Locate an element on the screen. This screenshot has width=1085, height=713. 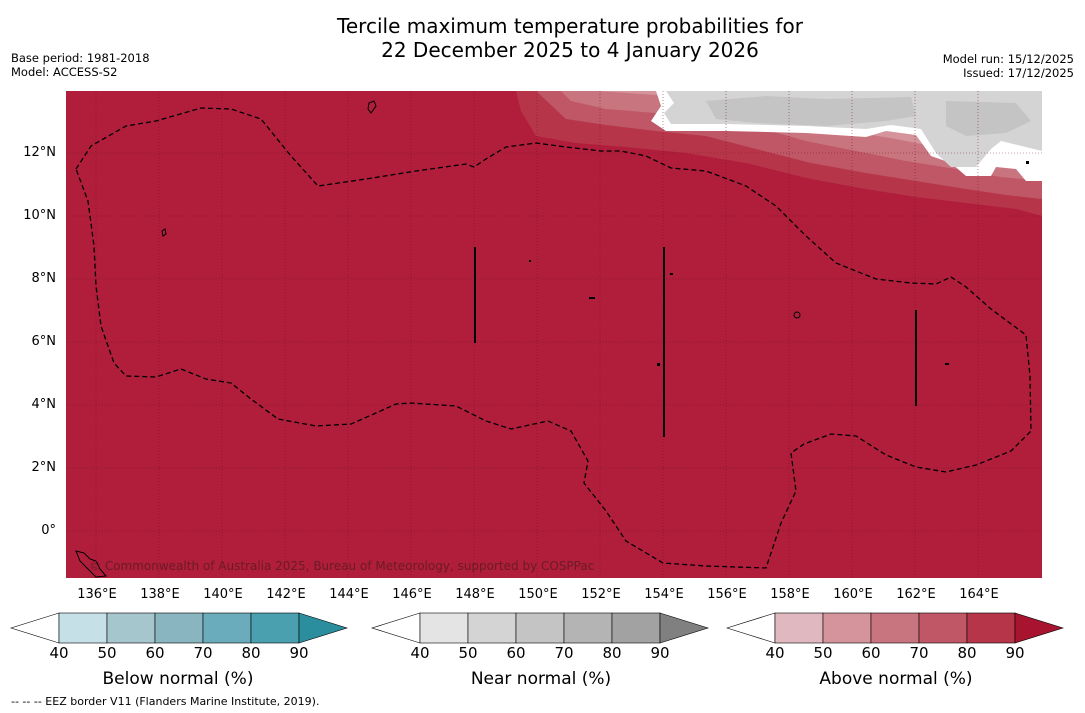
info-left: Base period: 1981-2018 Model: ACCESS-S2 is located at coordinates (80, 65).